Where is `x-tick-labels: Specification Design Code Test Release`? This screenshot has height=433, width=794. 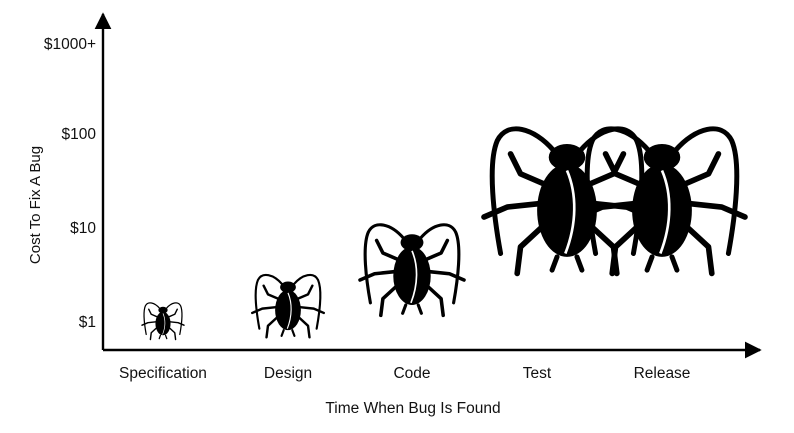
x-tick-labels: Specification Design Code Test Release is located at coordinates (404, 373).